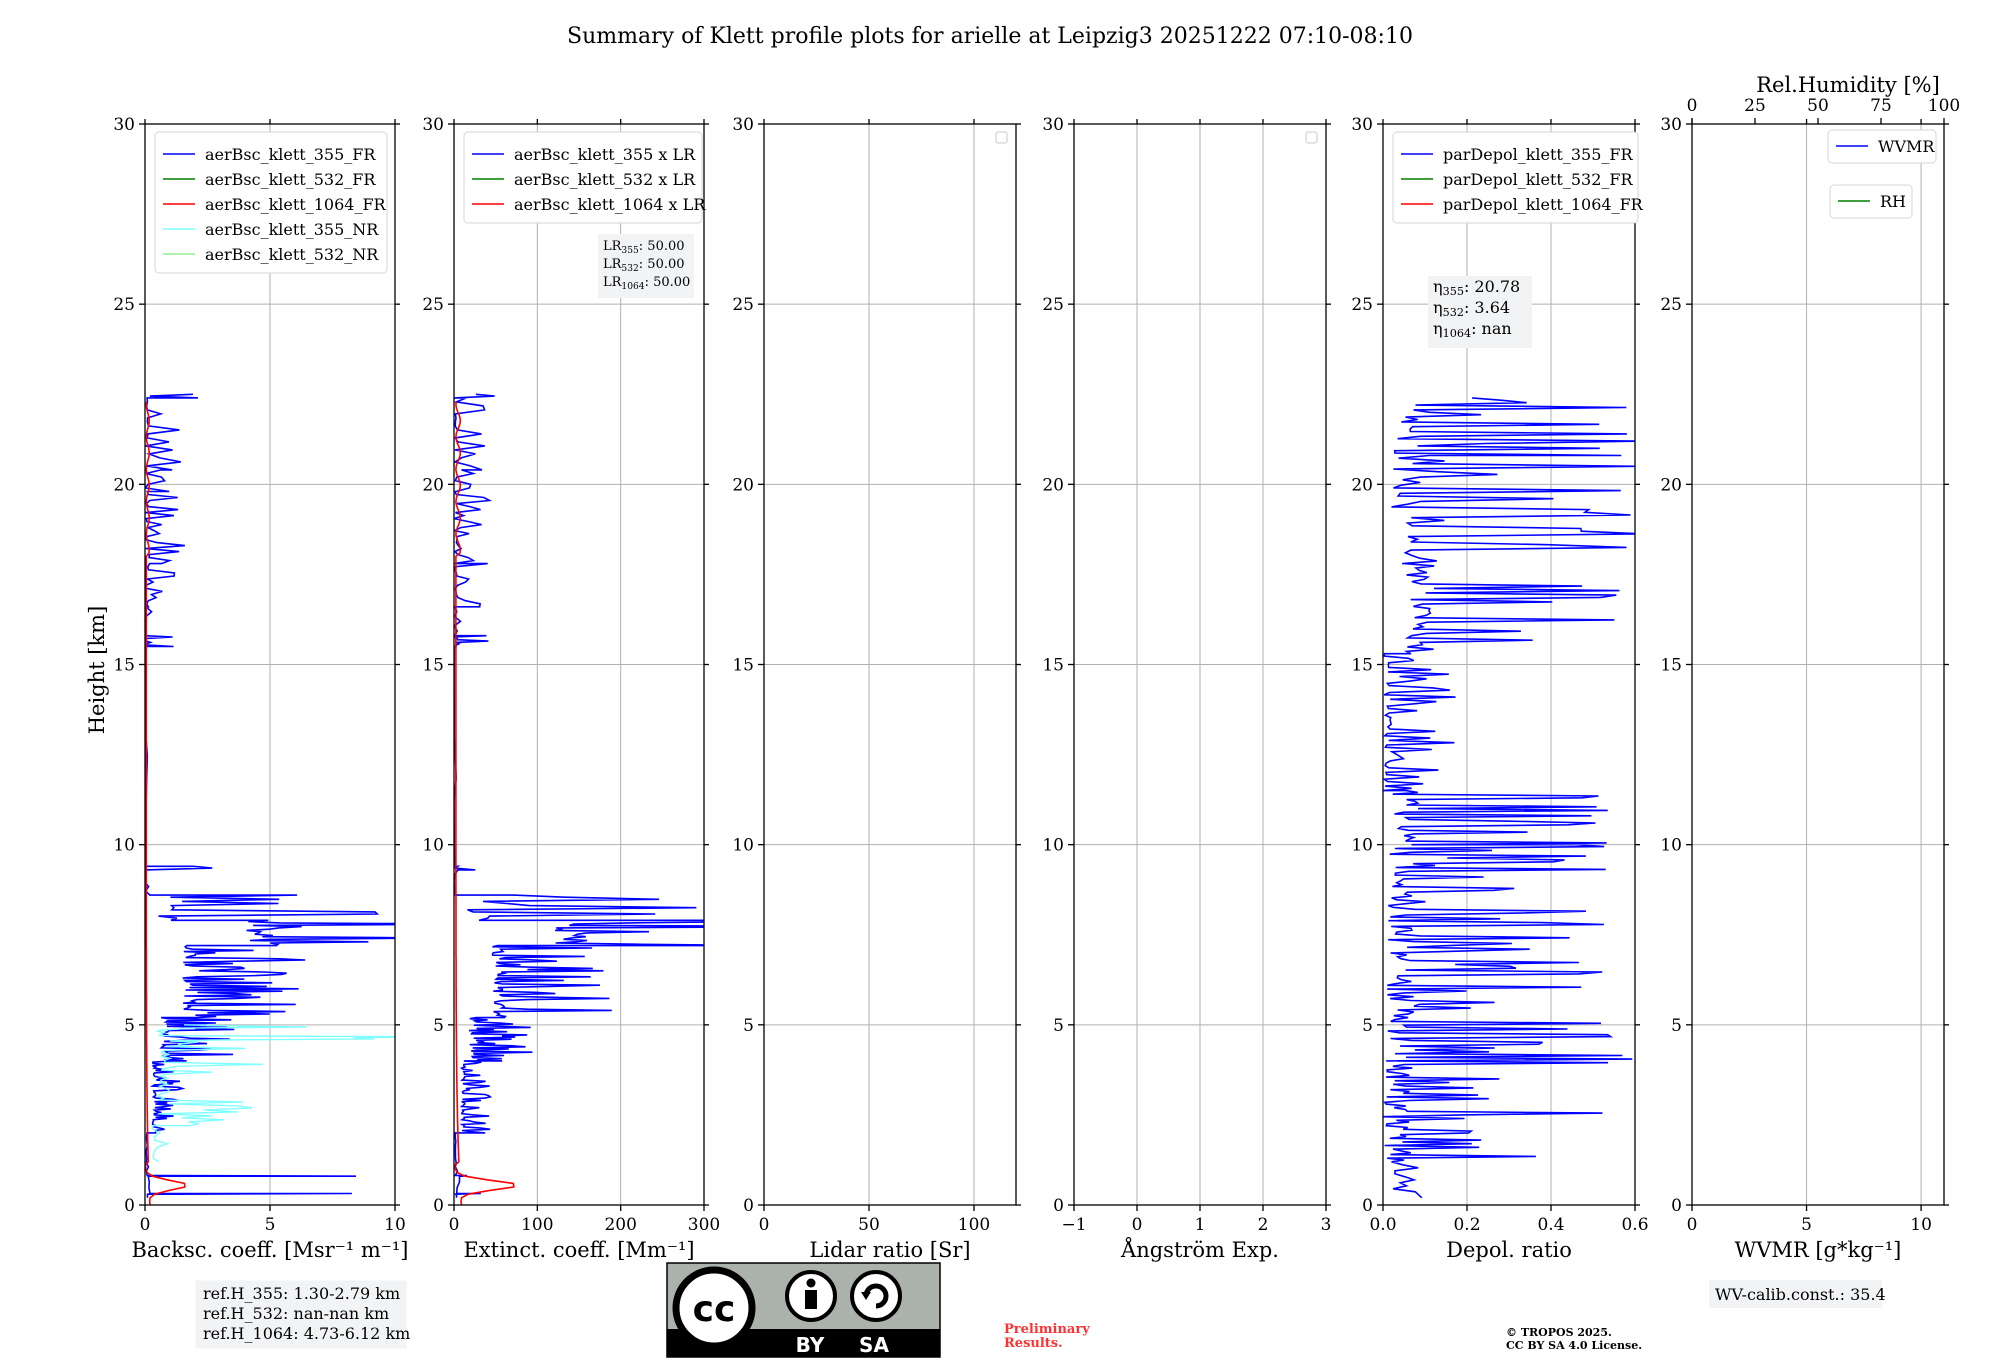 This screenshot has height=1360, width=2000. Describe the element at coordinates (1466, 1225) in the screenshot. I see `dep-xtick-label-1: 0.2` at that location.